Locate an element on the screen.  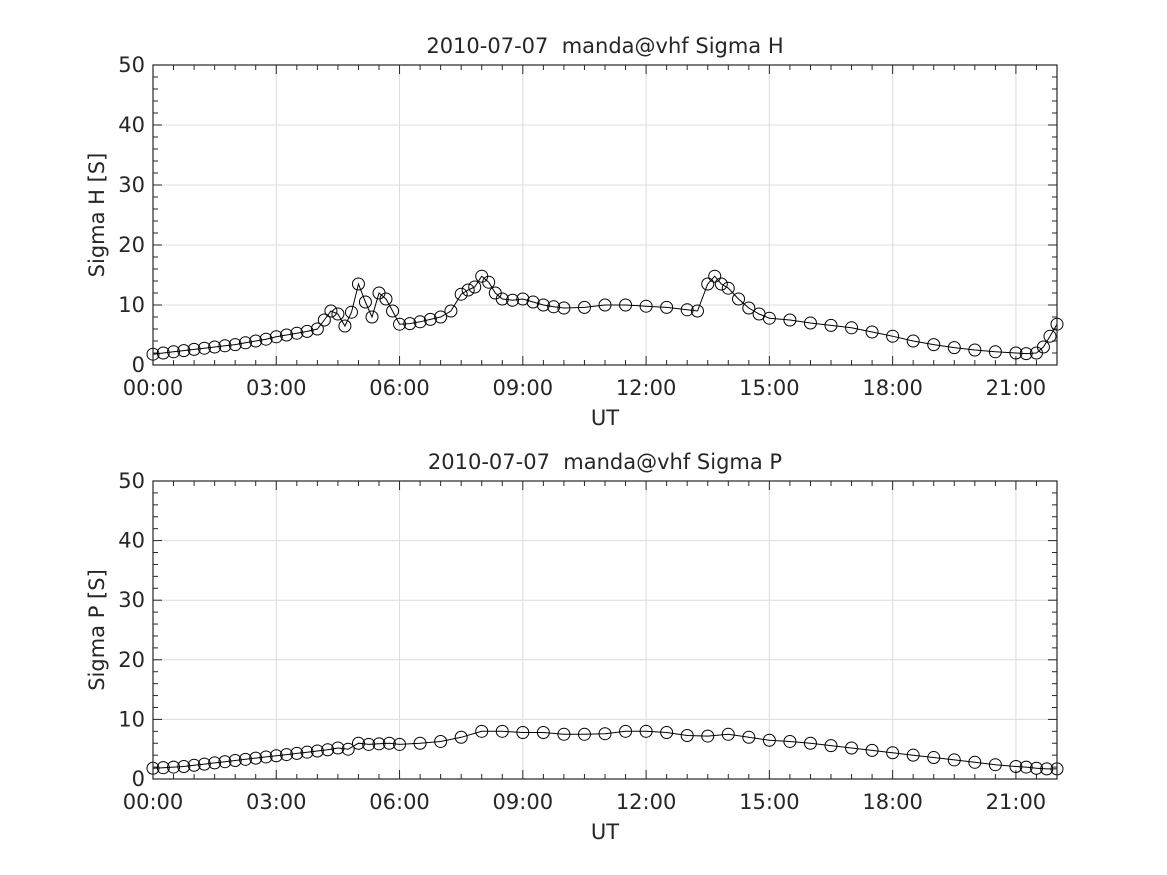
chart-title: 2010-07-07 manda@vhf Sigma P is located at coordinates (605, 462).